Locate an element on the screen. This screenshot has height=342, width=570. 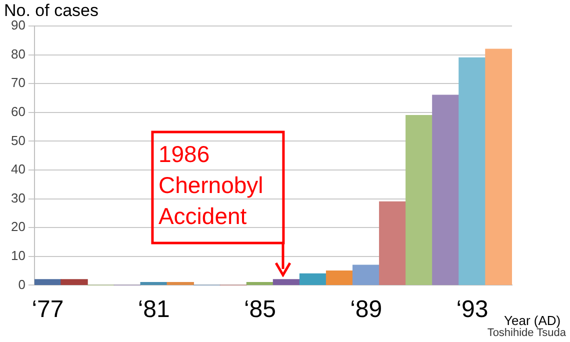
y-tick-label: 10 is located at coordinates (18, 255).